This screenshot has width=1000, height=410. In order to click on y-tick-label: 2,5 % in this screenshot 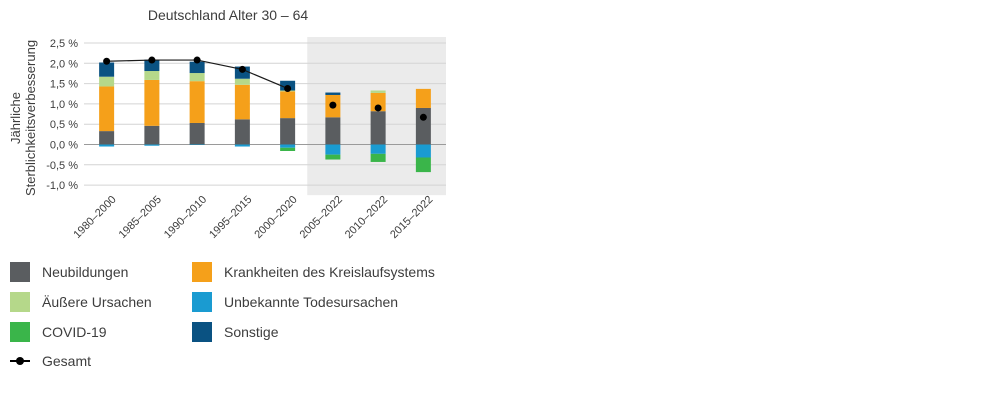, I will do `click(64, 44)`.